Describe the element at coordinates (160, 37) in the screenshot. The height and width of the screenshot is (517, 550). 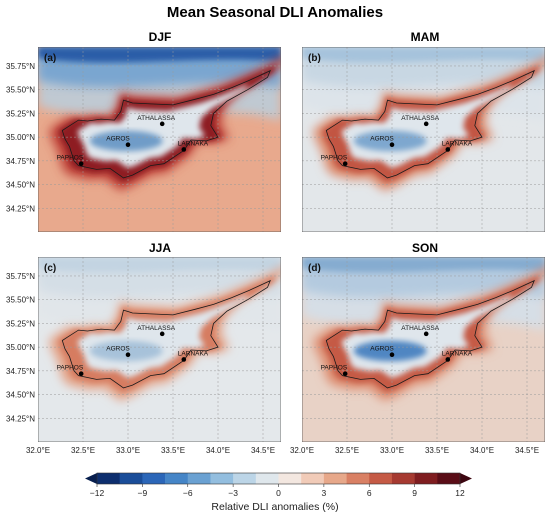
I see `panel-title-djf: DJF` at that location.